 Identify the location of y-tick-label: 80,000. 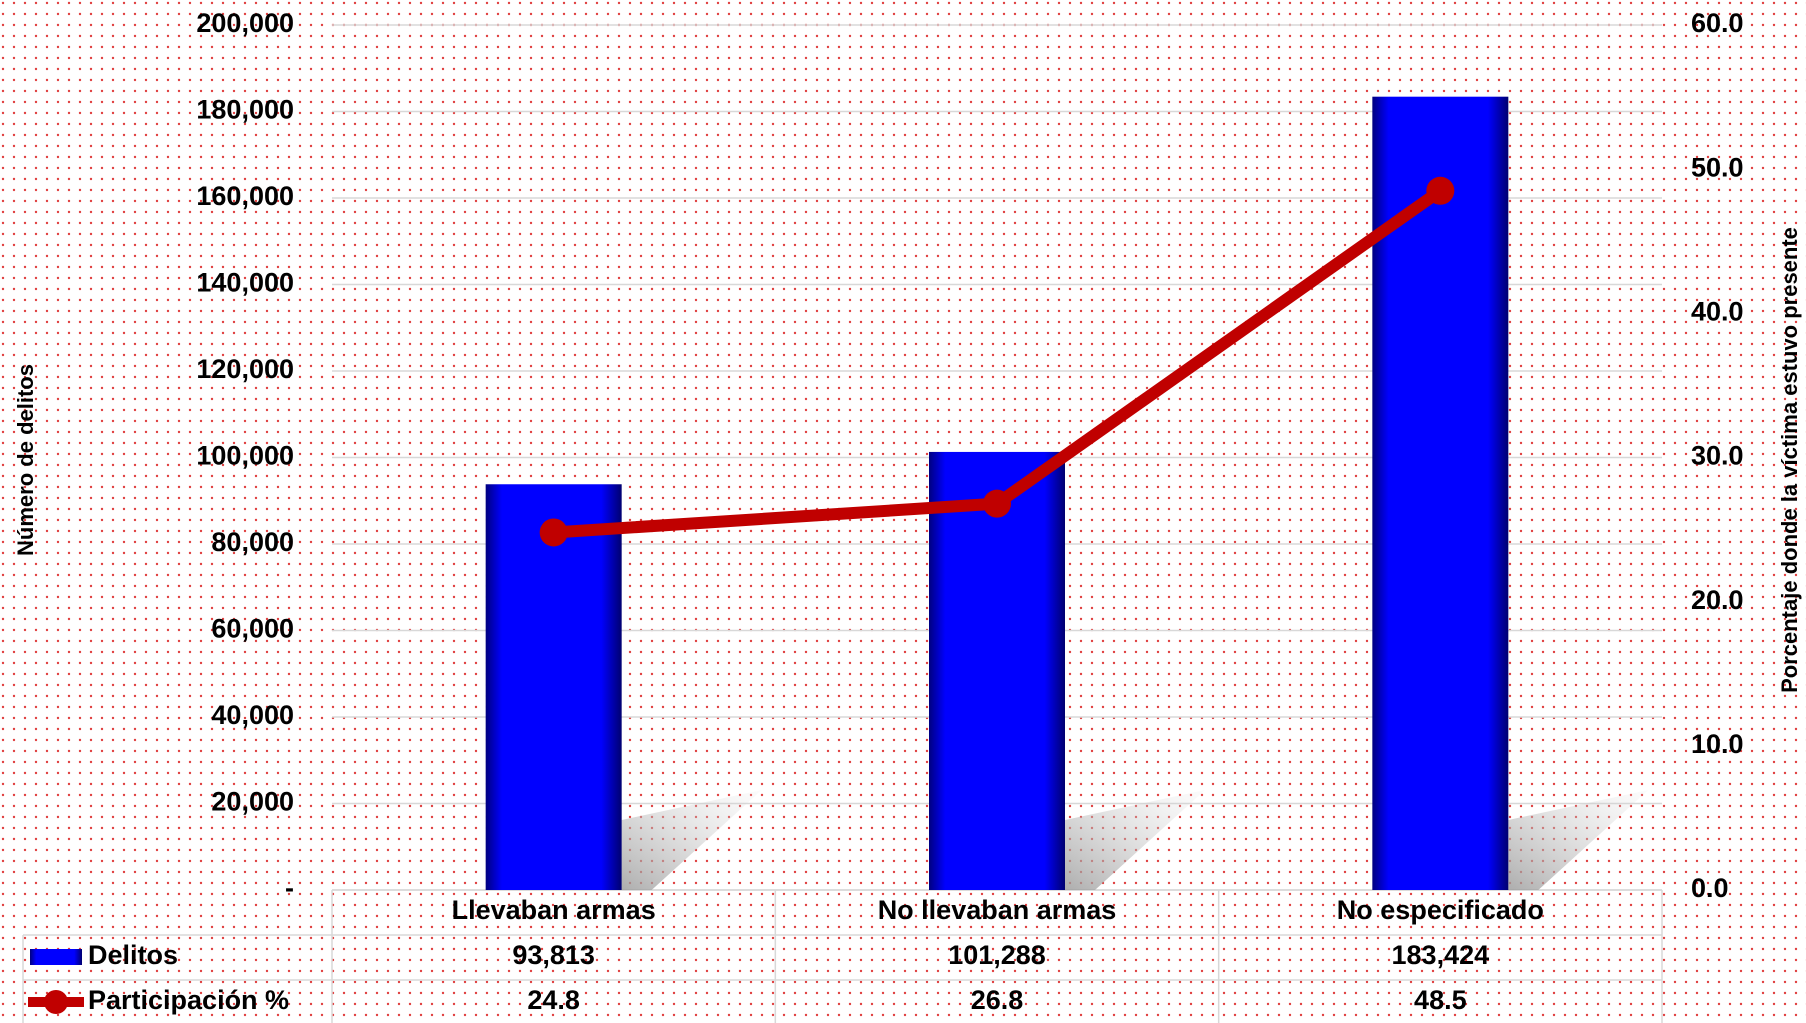
(252, 542).